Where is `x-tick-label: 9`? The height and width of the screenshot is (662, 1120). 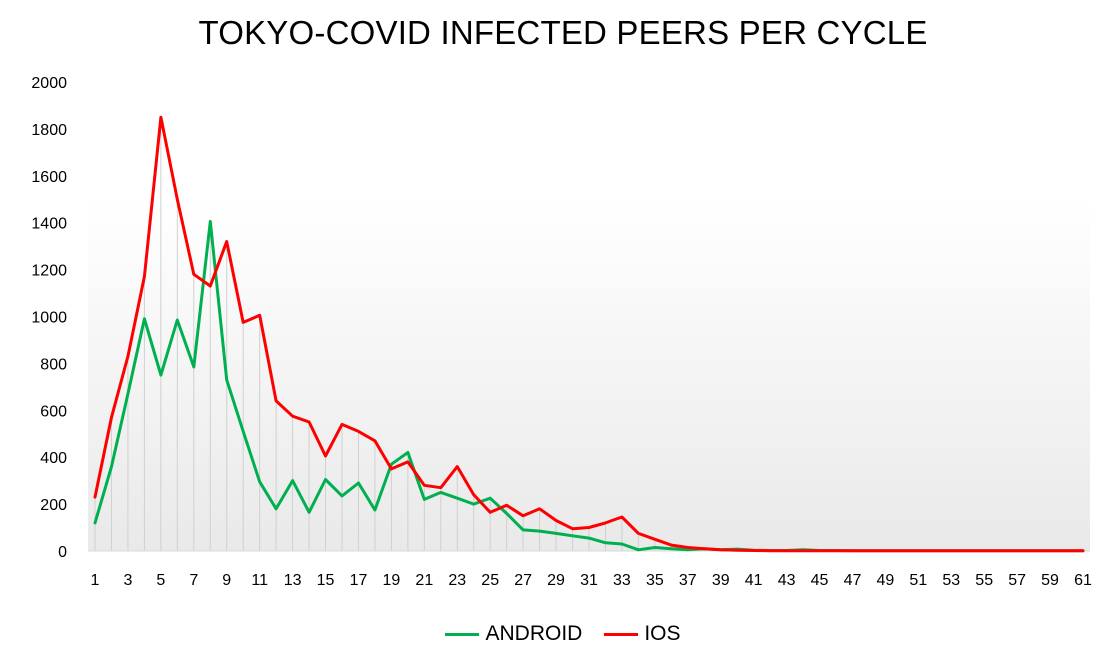 x-tick-label: 9 is located at coordinates (226, 580).